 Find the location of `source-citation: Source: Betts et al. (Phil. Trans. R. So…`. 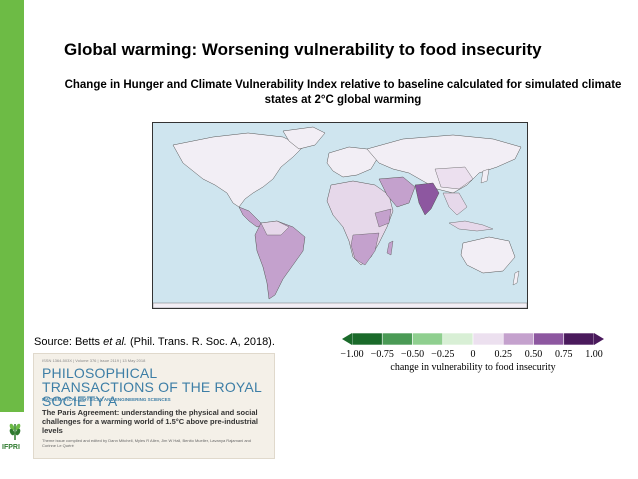

source-citation: Source: Betts et al. (Phil. Trans. R. So… is located at coordinates (154, 342).